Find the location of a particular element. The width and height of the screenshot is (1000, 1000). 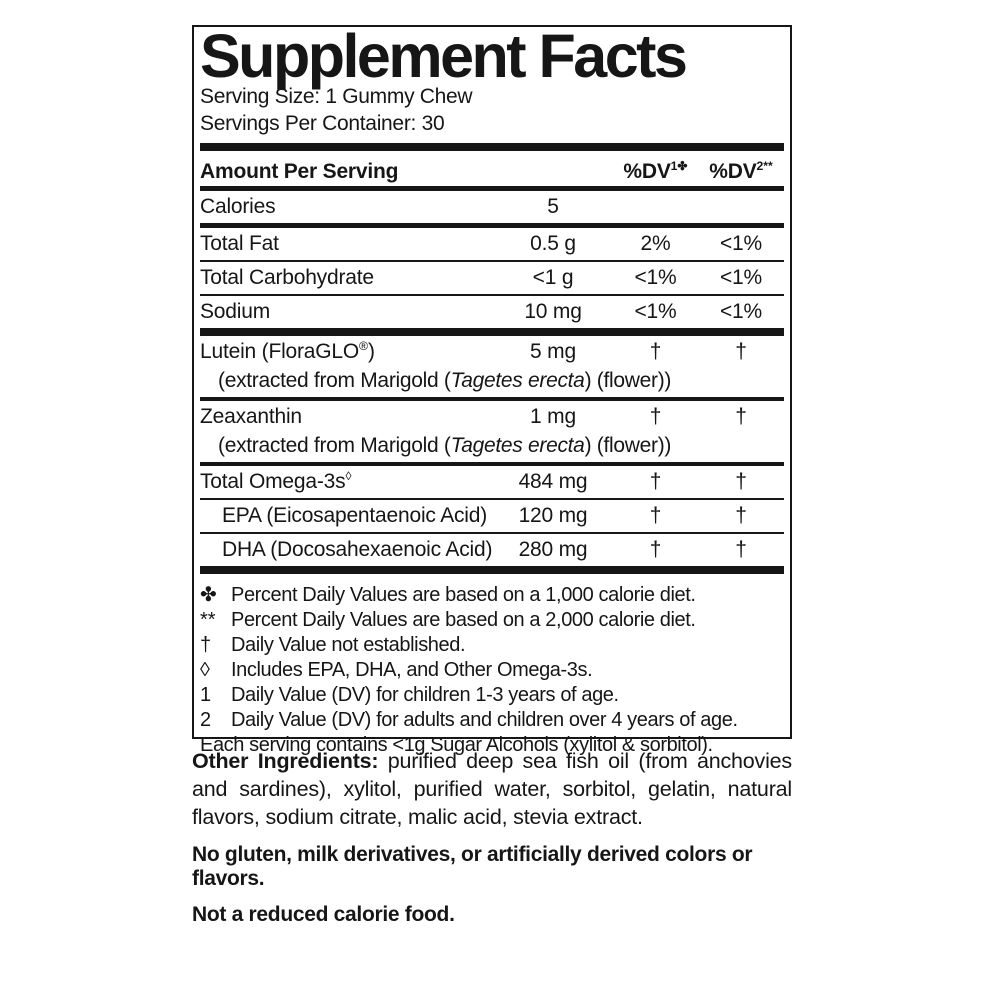

nutrient-amount: 120 mg is located at coordinates (553, 515).